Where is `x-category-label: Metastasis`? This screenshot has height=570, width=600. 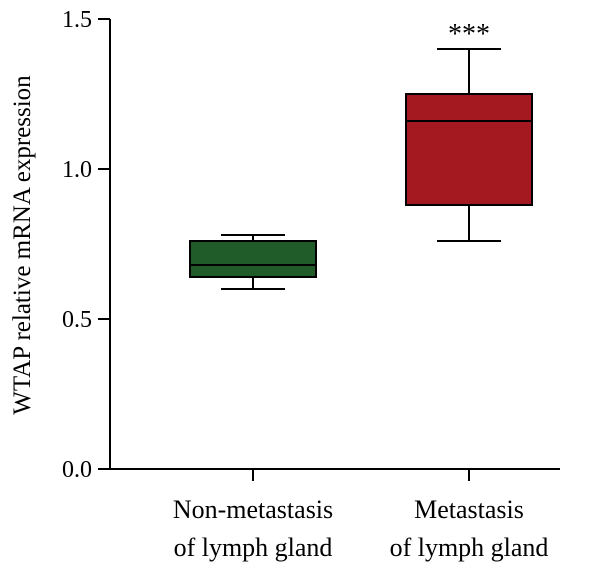 x-category-label: Metastasis is located at coordinates (469, 509).